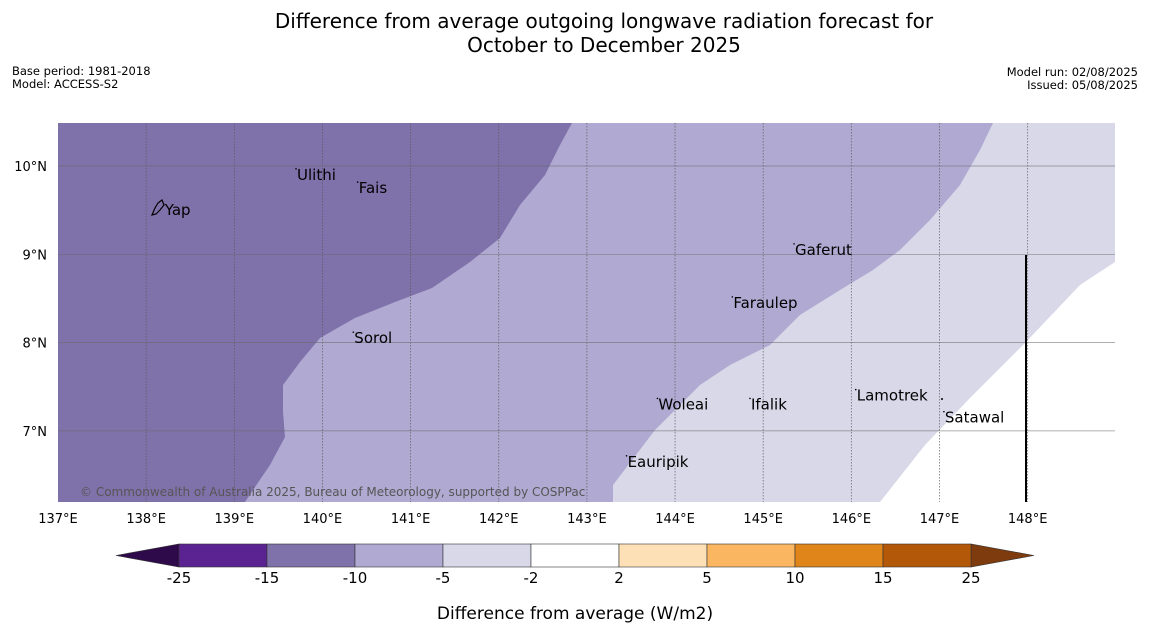 The image size is (1150, 644). I want to click on colorbar-tick-label: -25, so click(179, 578).